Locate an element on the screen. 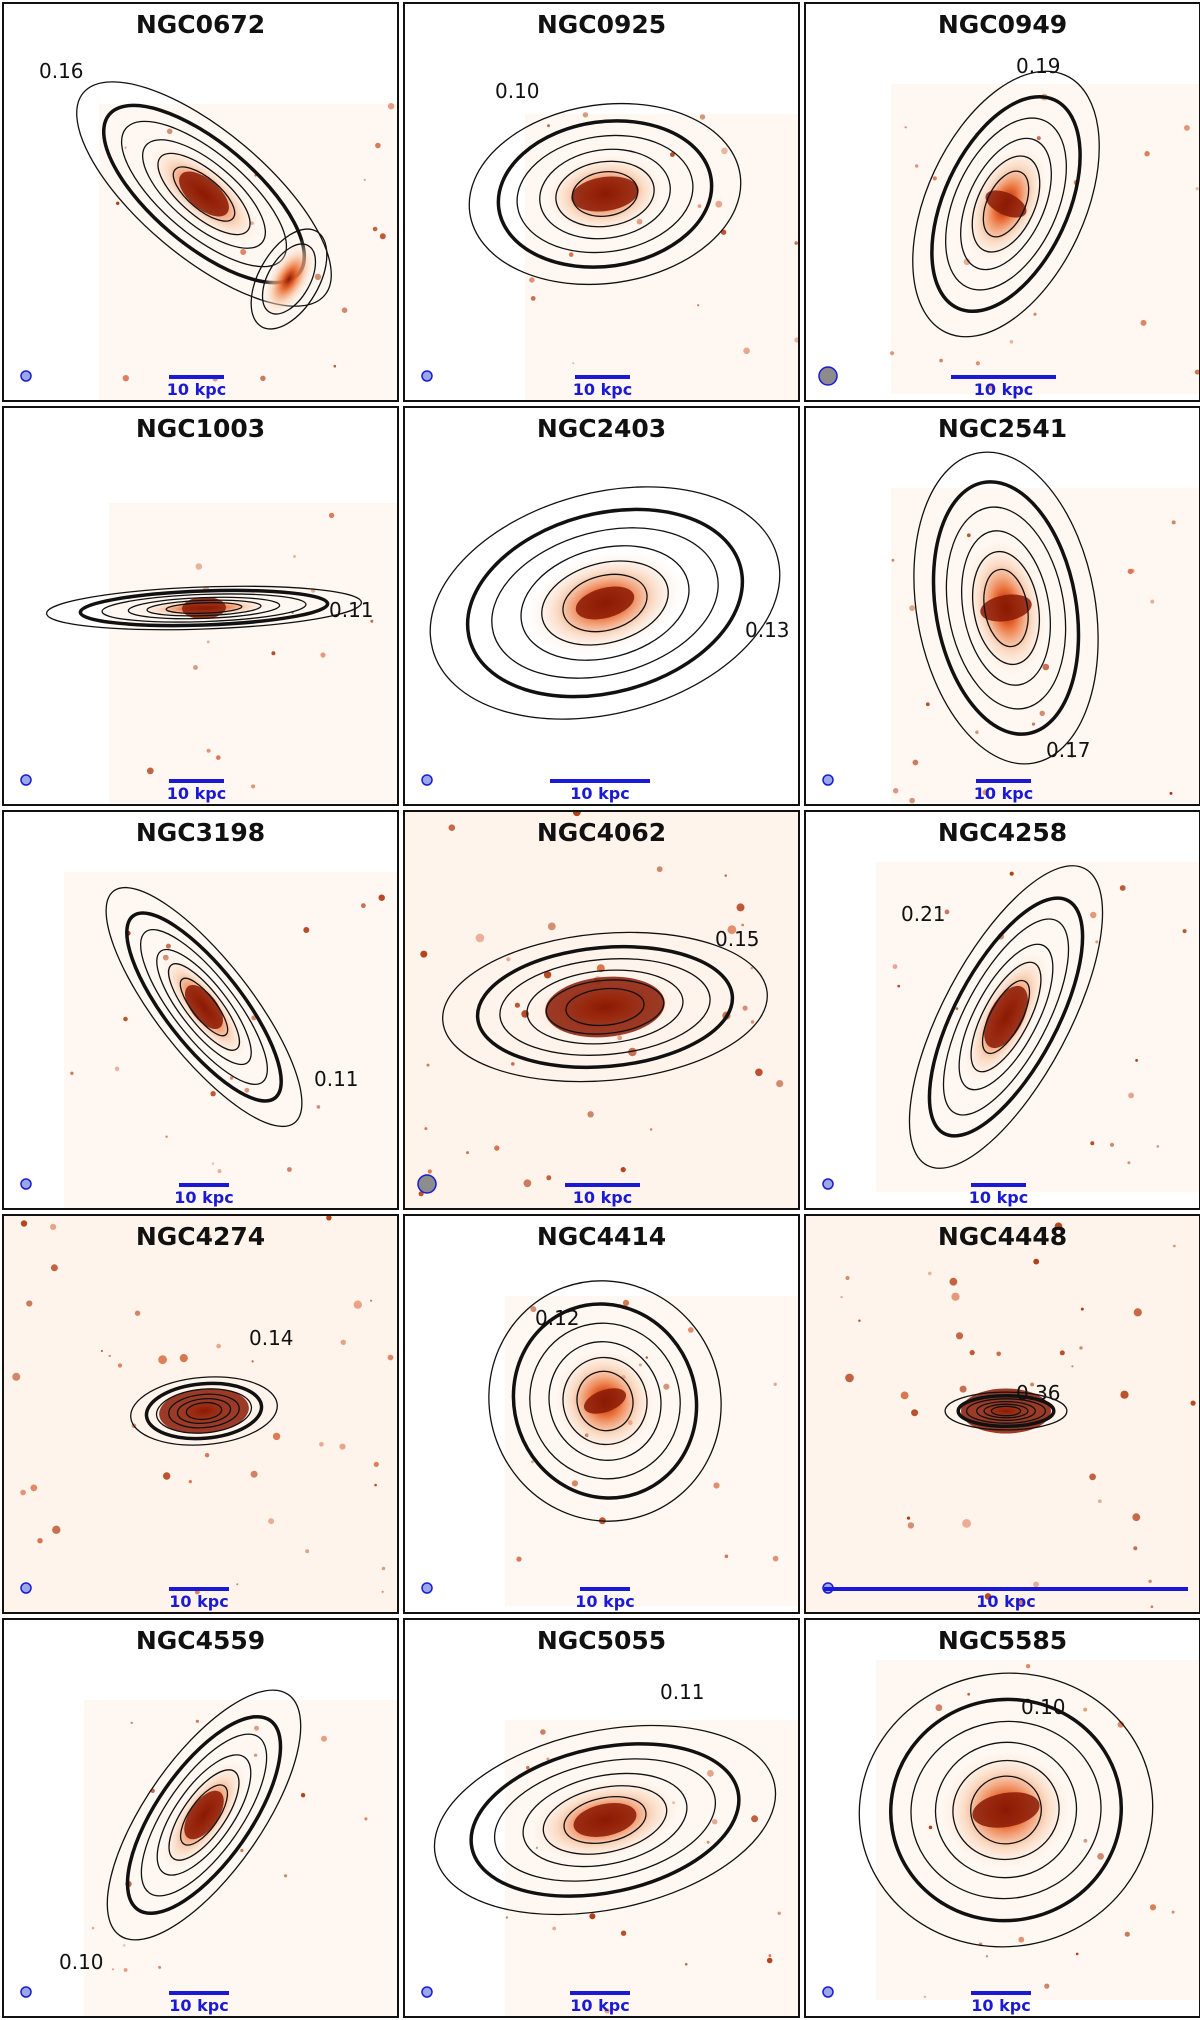 This screenshot has width=1200, height=2020. galaxy-panel: NGC5585 10 kpc 0.10 is located at coordinates (1002, 1818).